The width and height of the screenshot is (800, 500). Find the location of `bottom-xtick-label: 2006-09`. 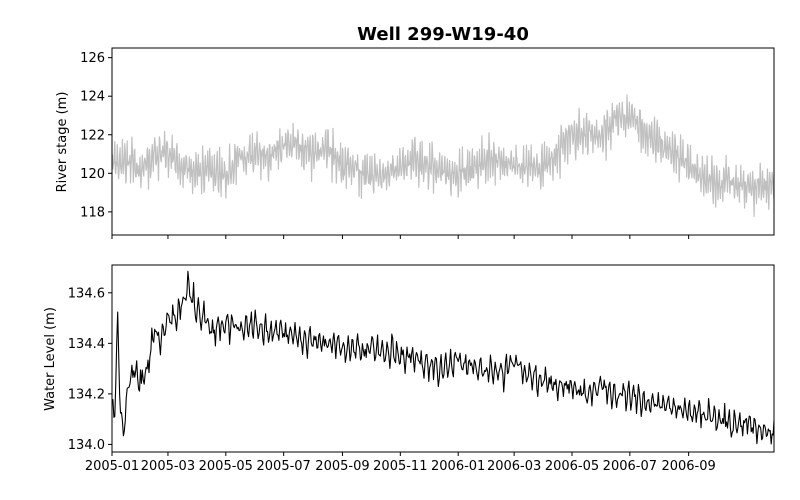

bottom-xtick-label: 2006-09 is located at coordinates (688, 466).